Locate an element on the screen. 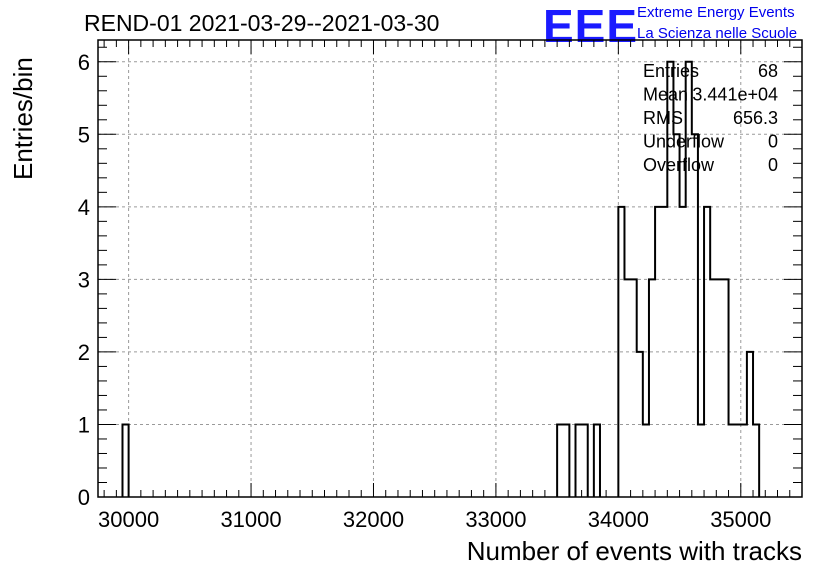 The width and height of the screenshot is (836, 572). y-tick-label: 0 is located at coordinates (84, 497).